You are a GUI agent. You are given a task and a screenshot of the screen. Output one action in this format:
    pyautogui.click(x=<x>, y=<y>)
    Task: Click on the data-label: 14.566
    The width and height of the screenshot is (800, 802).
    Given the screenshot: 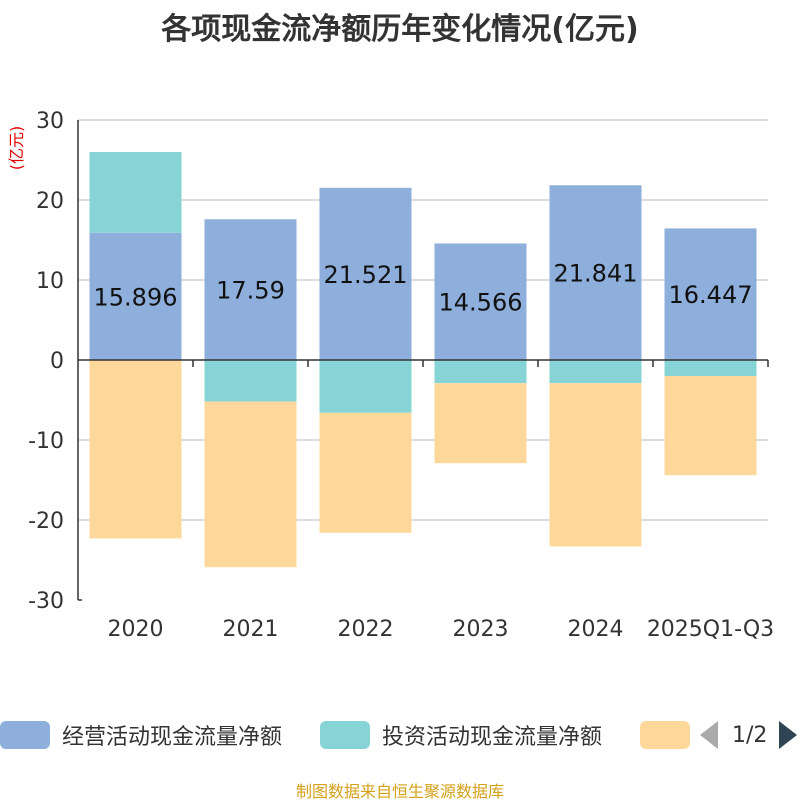 What is the action you would take?
    pyautogui.click(x=481, y=303)
    